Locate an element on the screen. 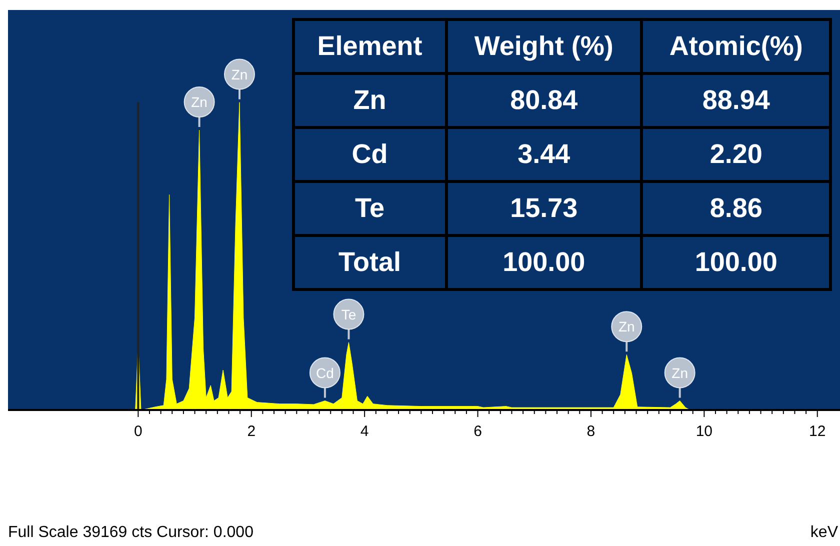 This screenshot has width=840, height=546. annotation: Cd is located at coordinates (325, 372).